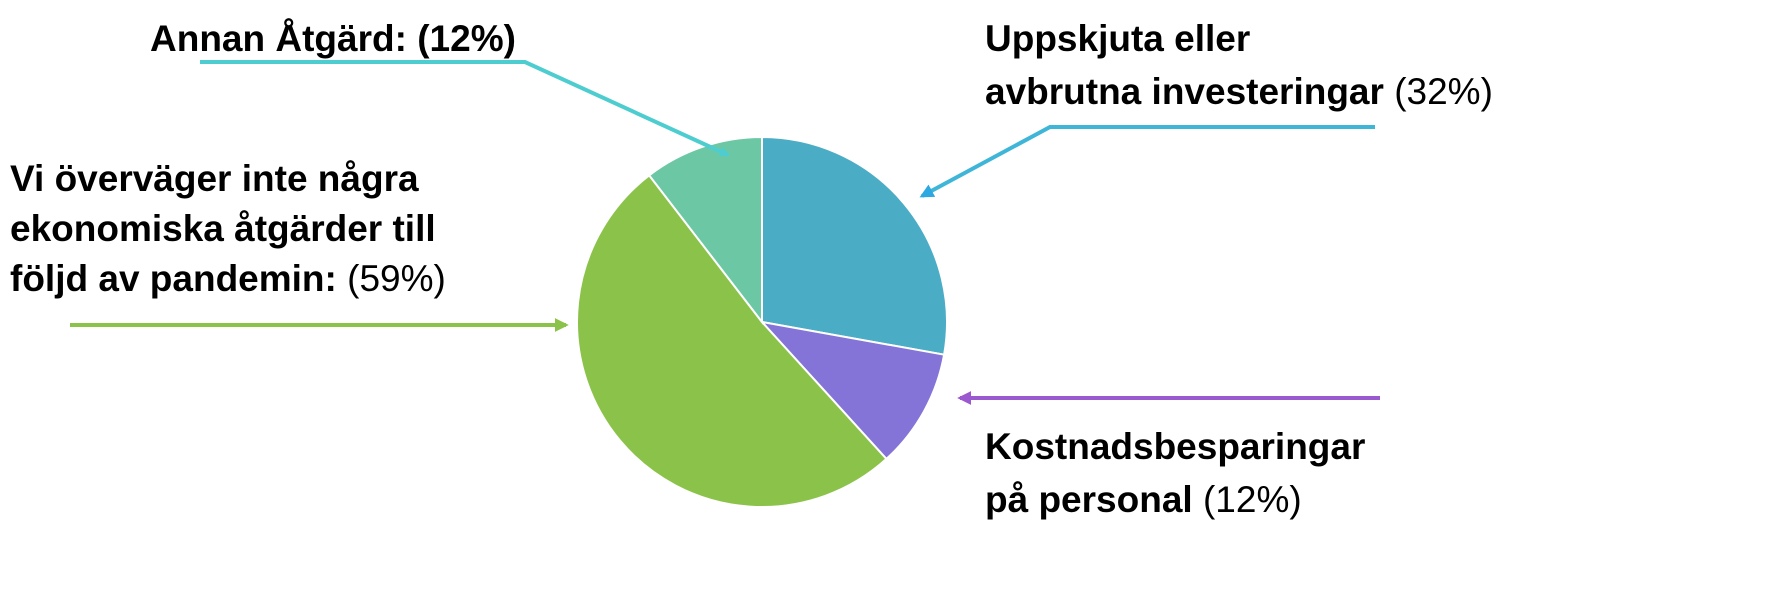 This screenshot has width=1774, height=593. Describe the element at coordinates (1443, 91) in the screenshot. I see `value-label: (32%)` at that location.